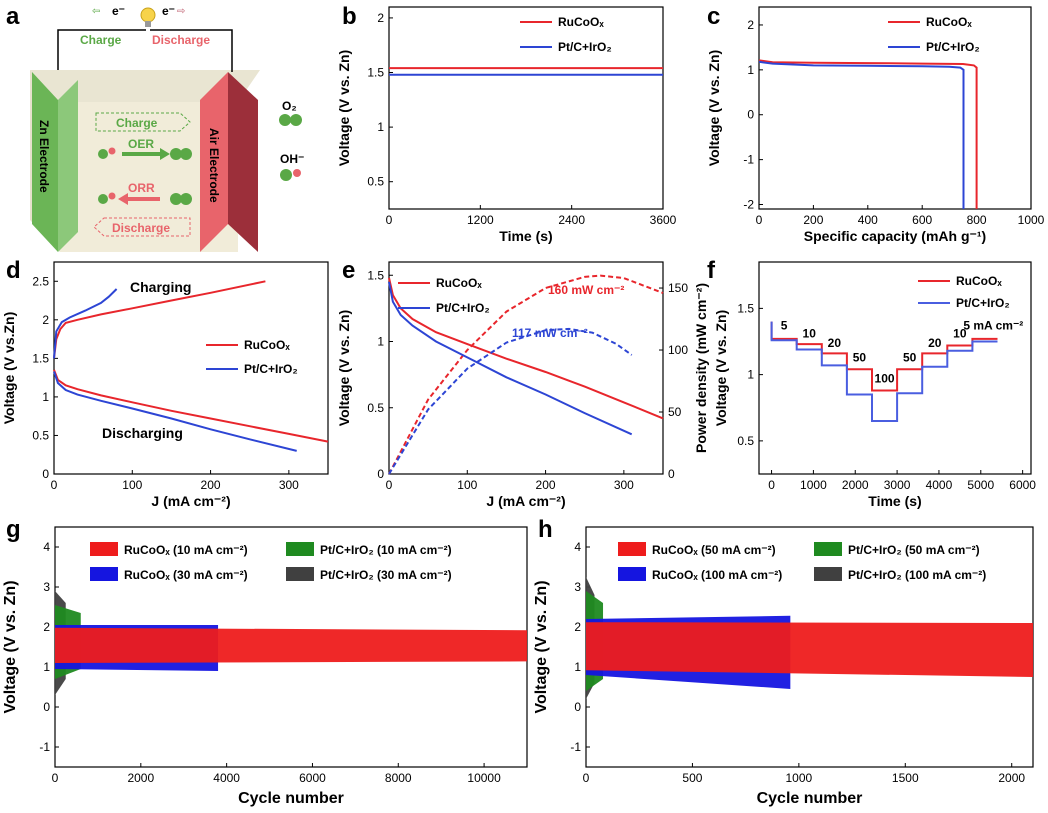  I want to click on step-label: 100, so click(885, 379).